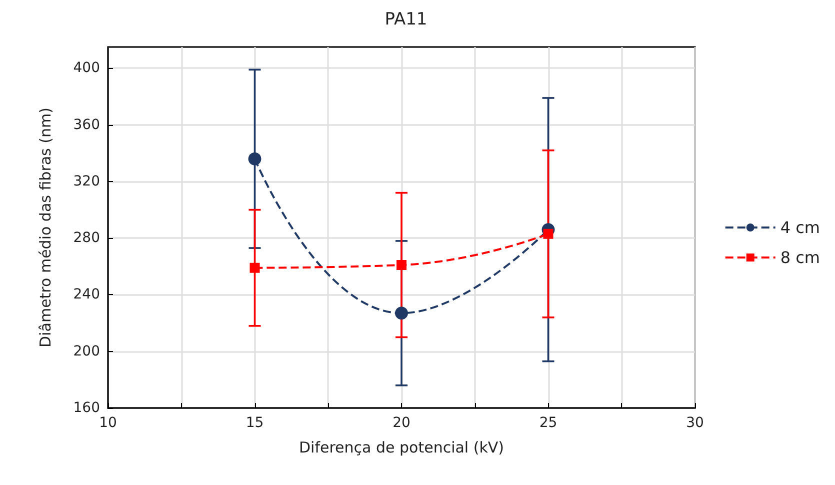 Image resolution: width=835 pixels, height=485 pixels. Describe the element at coordinates (255, 423) in the screenshot. I see `x-tick-label: 15` at that location.